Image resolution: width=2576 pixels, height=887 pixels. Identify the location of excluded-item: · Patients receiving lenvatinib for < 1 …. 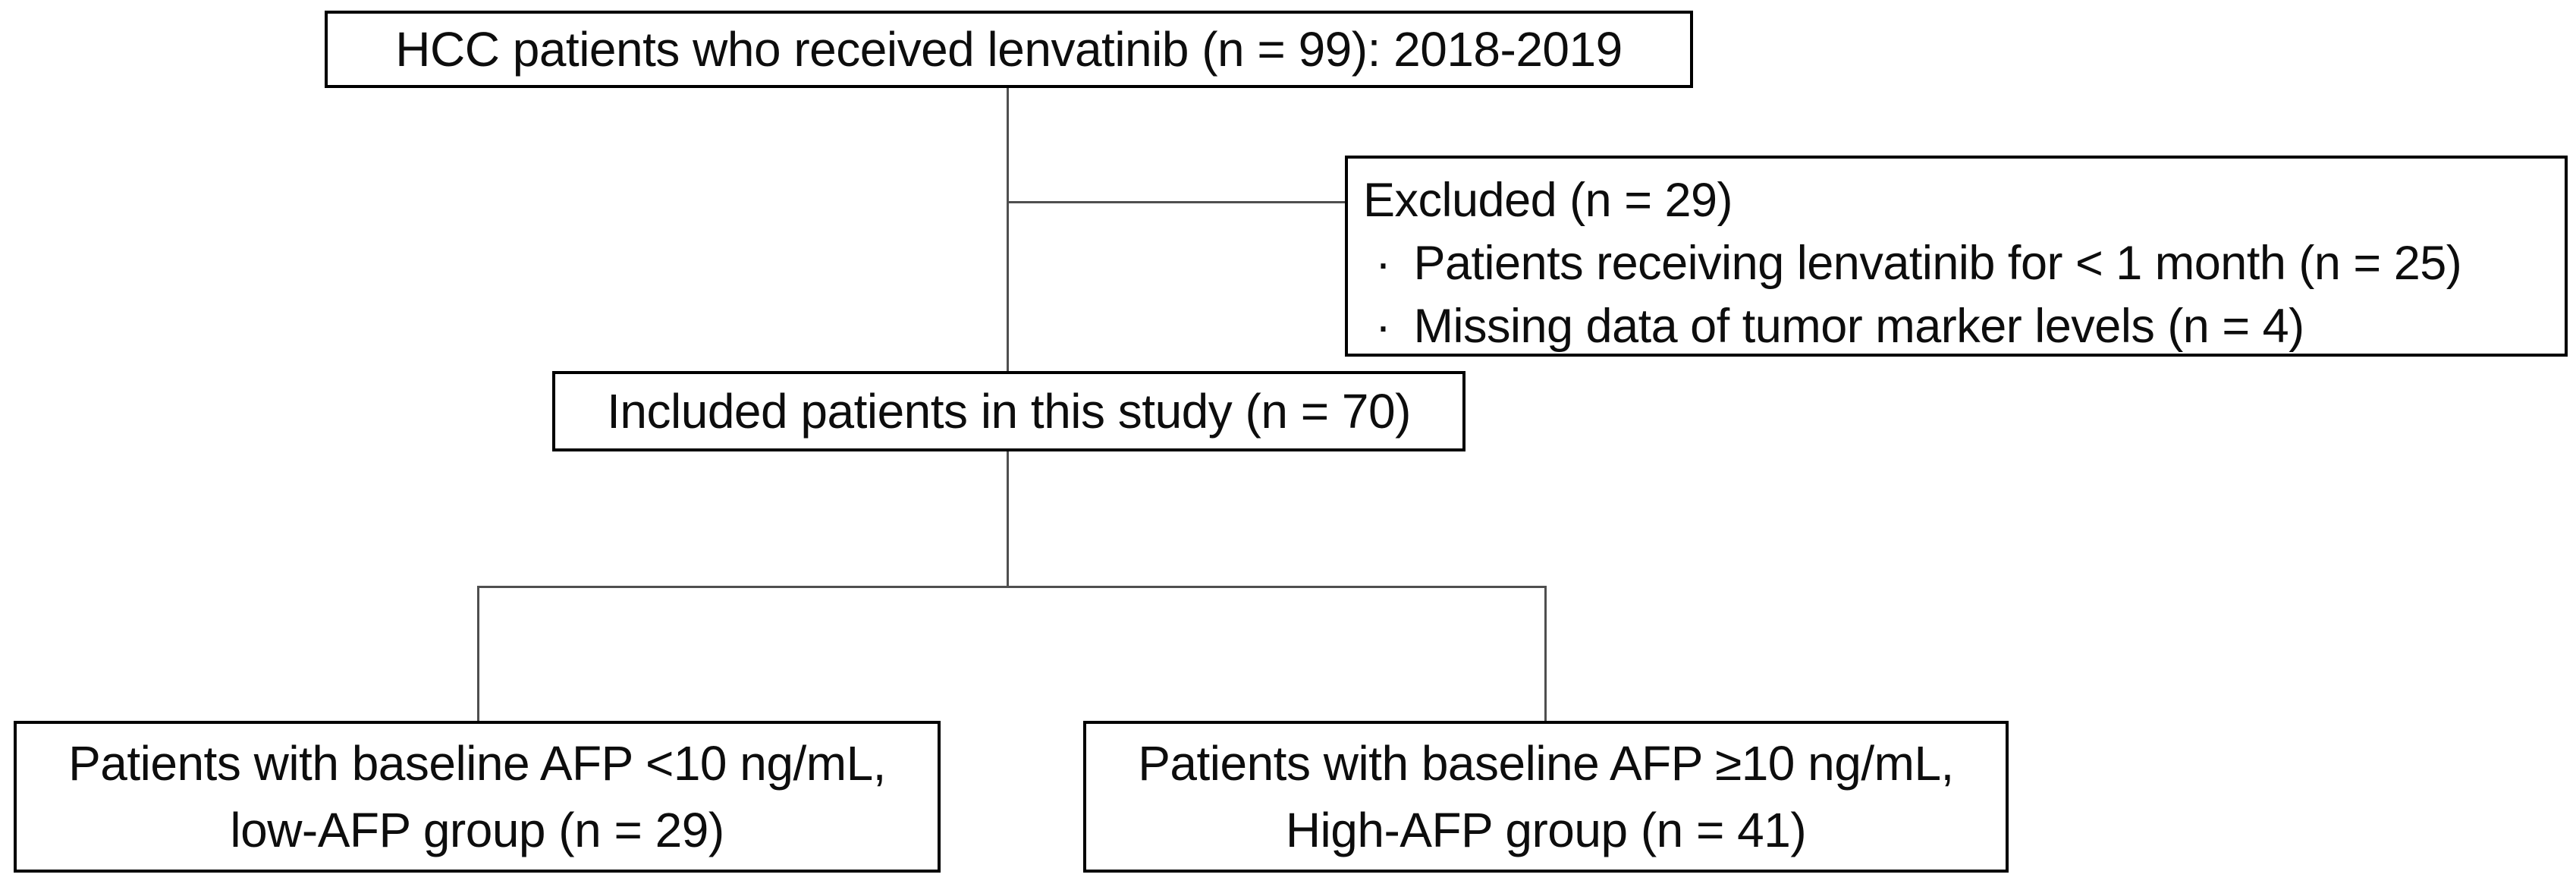
(1912, 263).